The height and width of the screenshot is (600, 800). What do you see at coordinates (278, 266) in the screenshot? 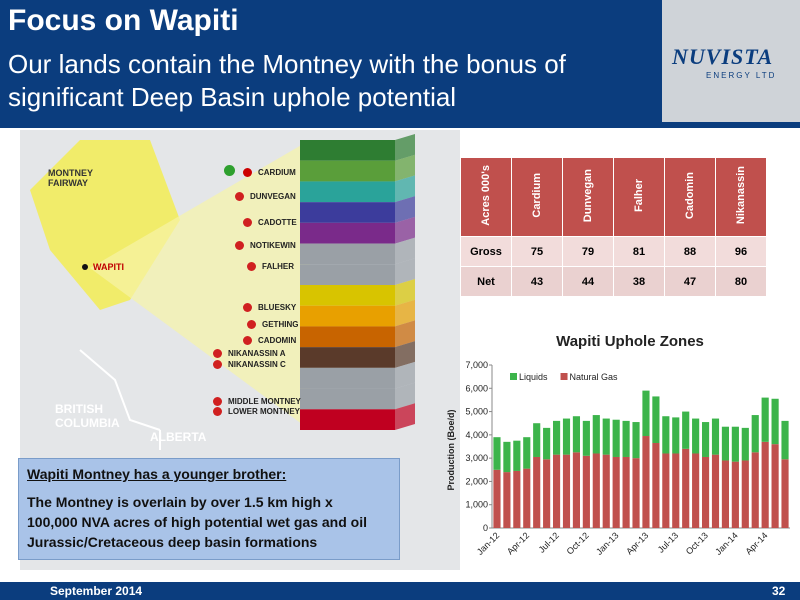
I see `formation-label: FALHER` at bounding box center [278, 266].